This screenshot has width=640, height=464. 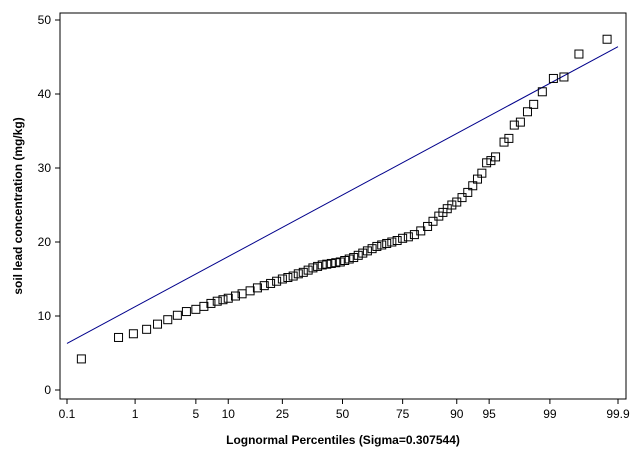 What do you see at coordinates (229, 414) in the screenshot?
I see `x-tick-label: 10` at bounding box center [229, 414].